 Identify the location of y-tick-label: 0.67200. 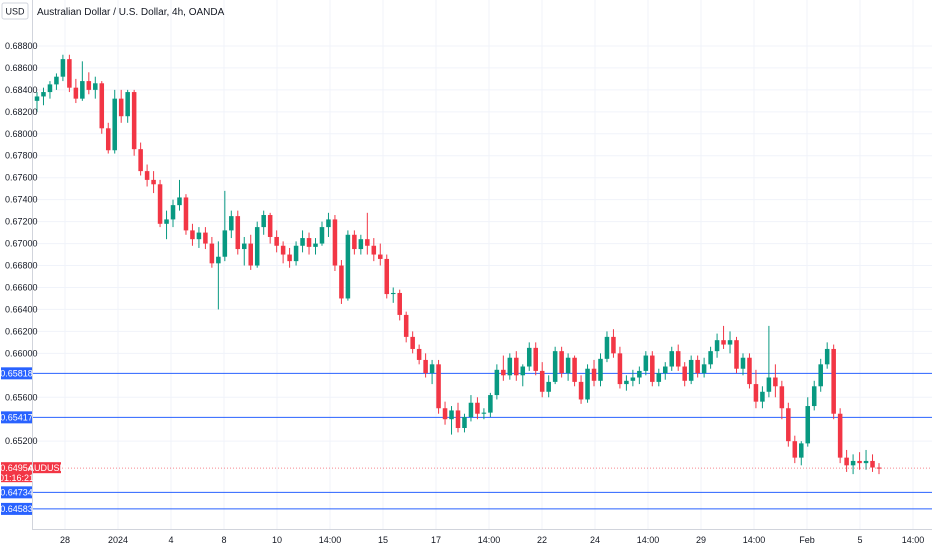
(21, 222).